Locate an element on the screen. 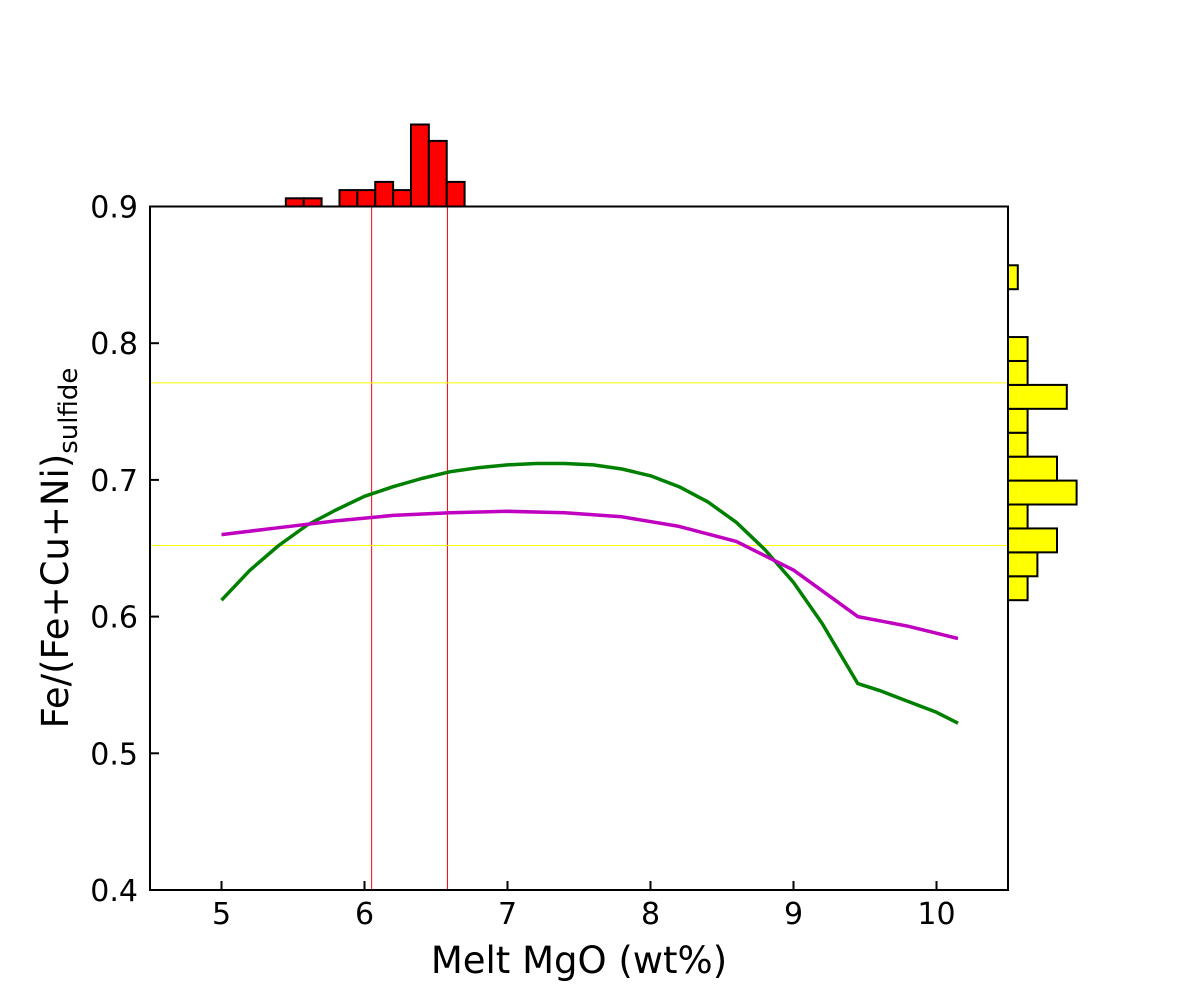  top-histogram is located at coordinates (375, 165).